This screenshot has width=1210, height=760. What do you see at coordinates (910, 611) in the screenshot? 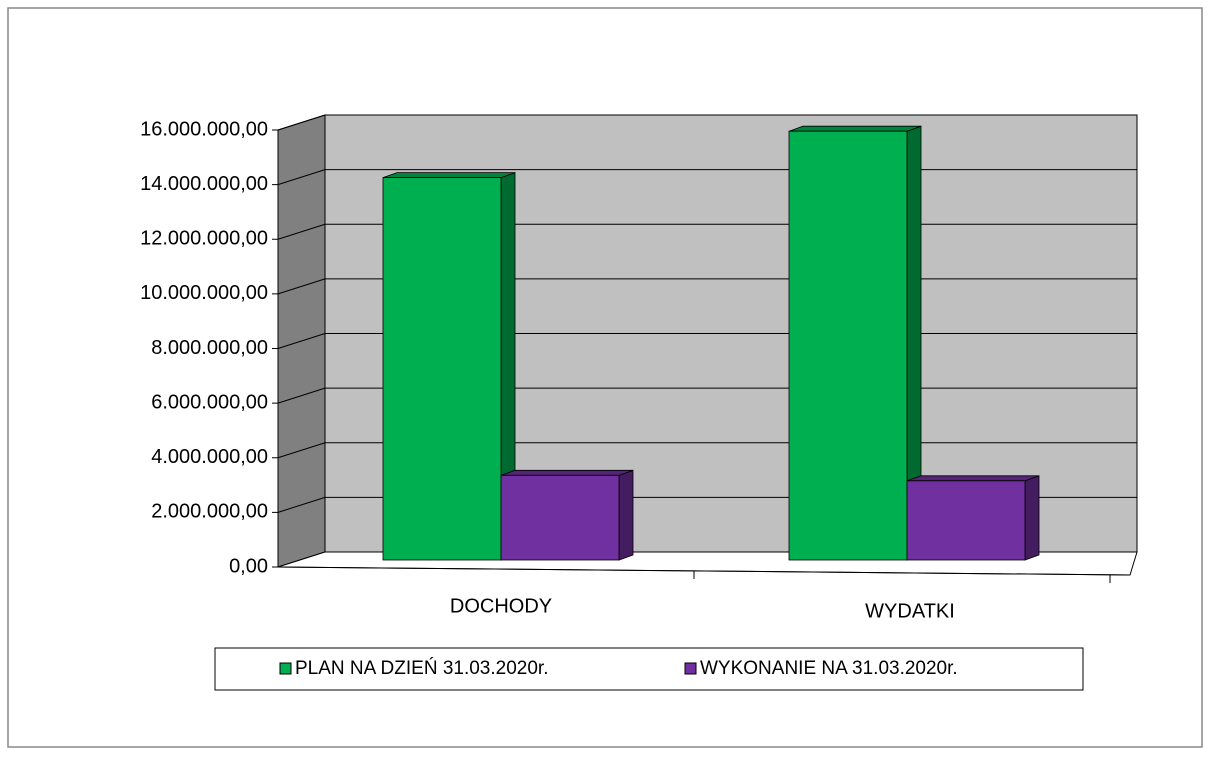
I see `x-tick-label: WYDATKI` at bounding box center [910, 611].